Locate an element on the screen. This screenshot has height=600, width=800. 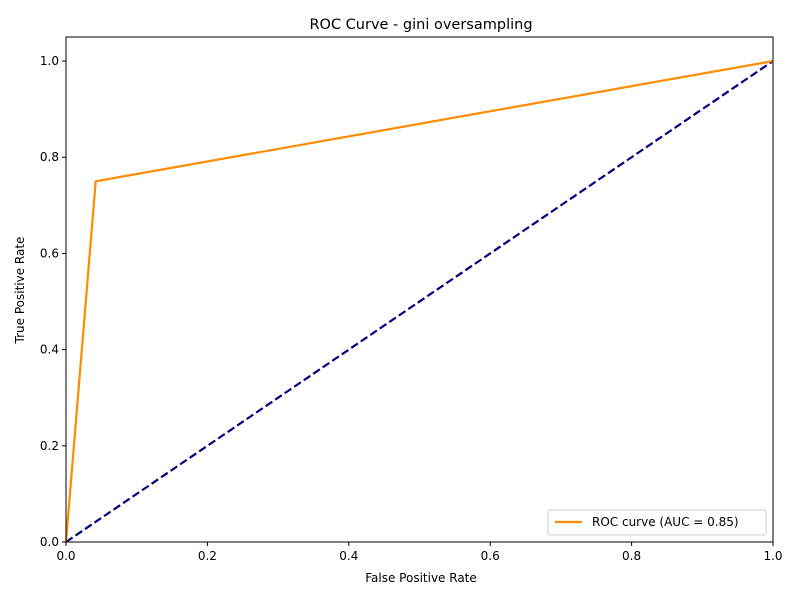
chart-title: ROC Curve - gini oversampling is located at coordinates (420, 25).